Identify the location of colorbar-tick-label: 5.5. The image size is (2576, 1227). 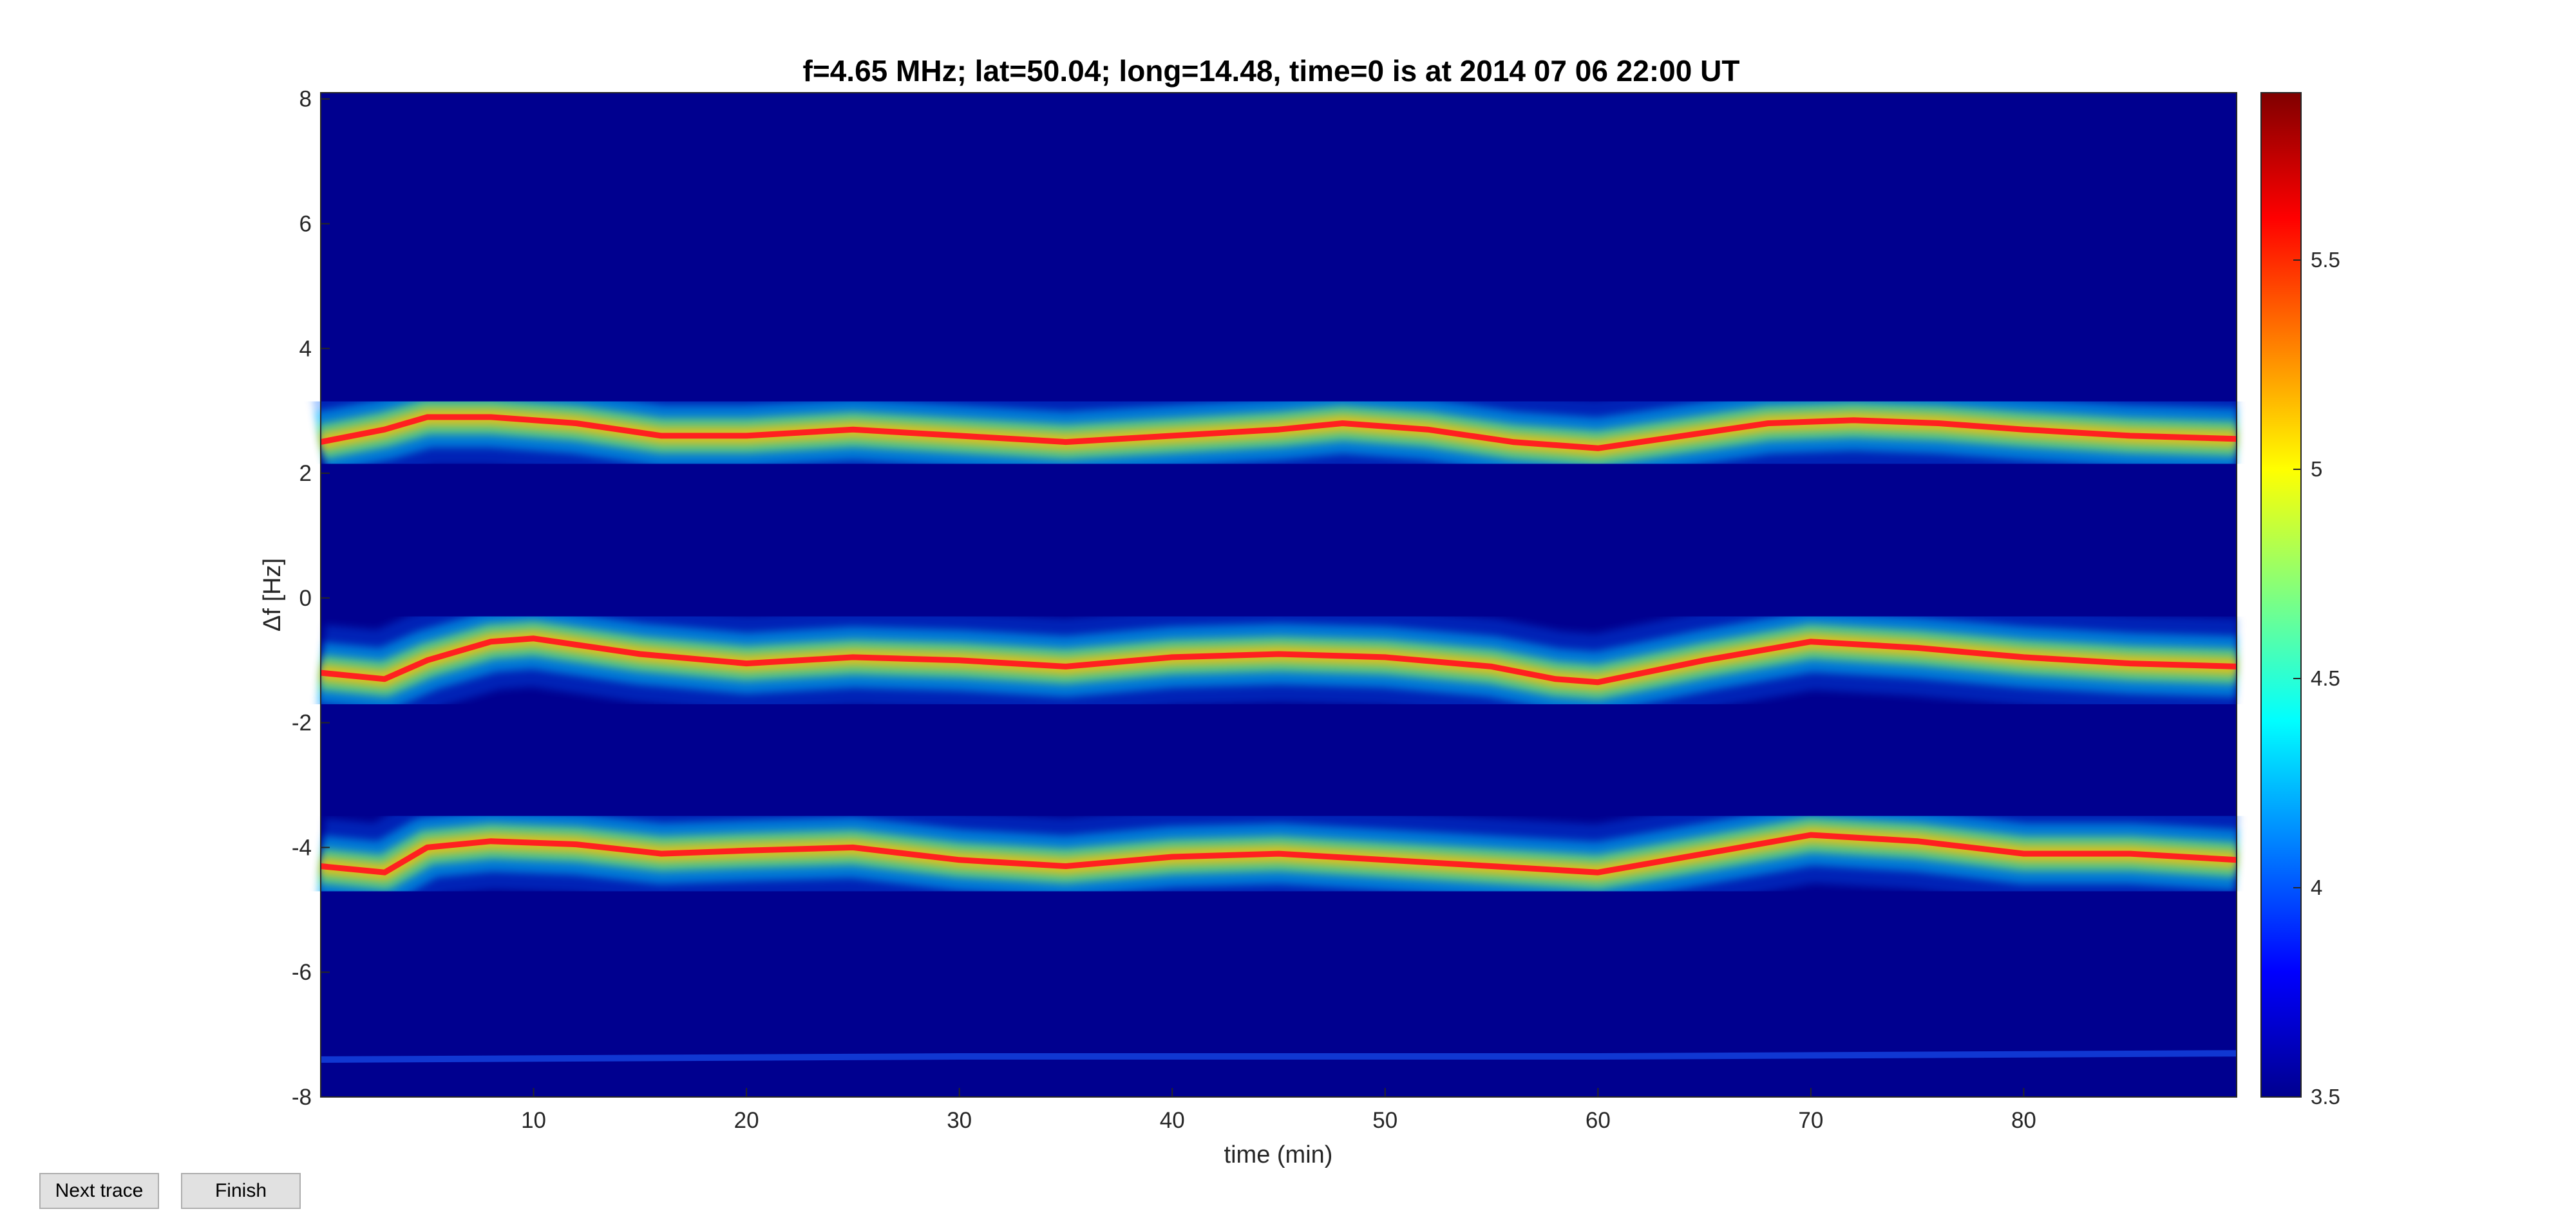
(2326, 260).